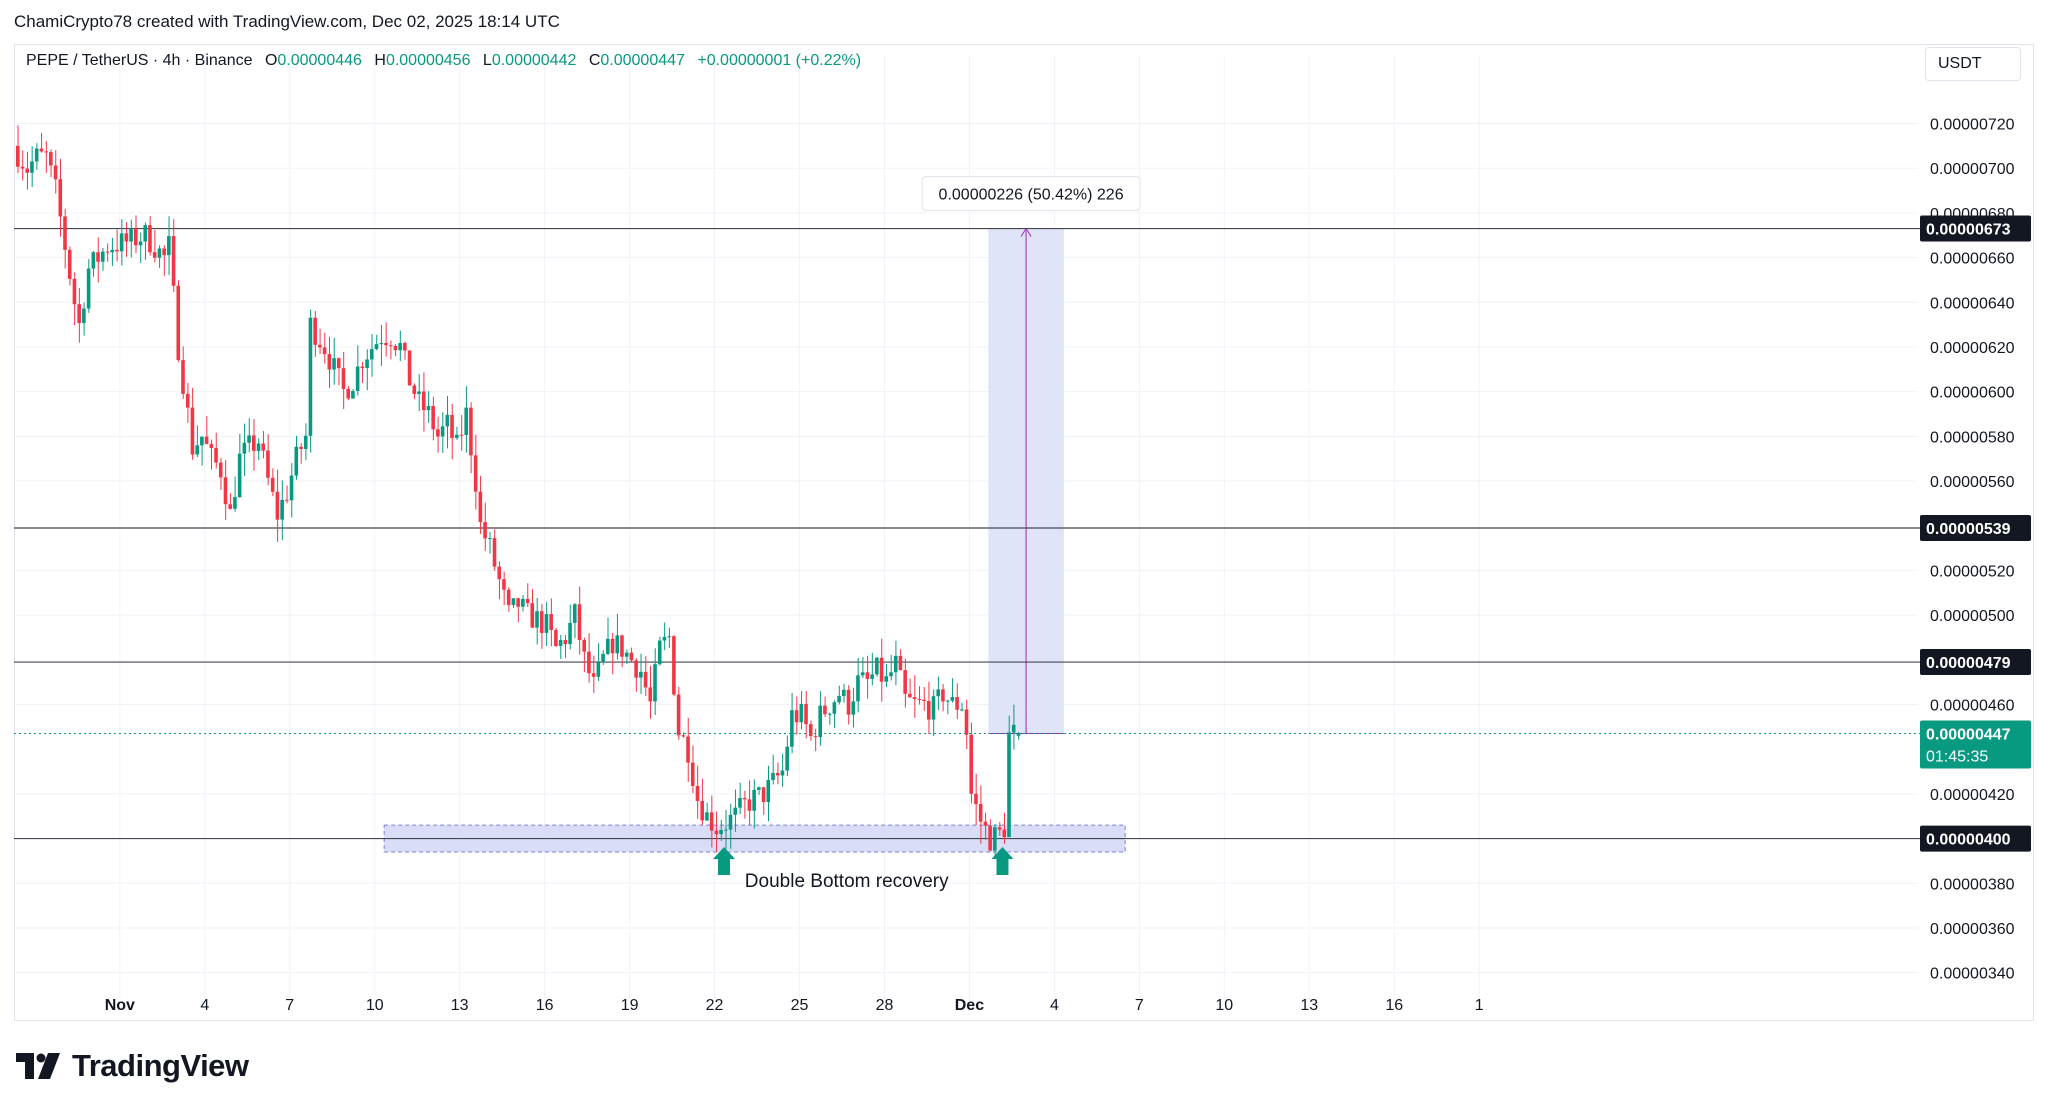 Image resolution: width=2048 pixels, height=1109 pixels. I want to click on time-tick-label: 10, so click(375, 1005).